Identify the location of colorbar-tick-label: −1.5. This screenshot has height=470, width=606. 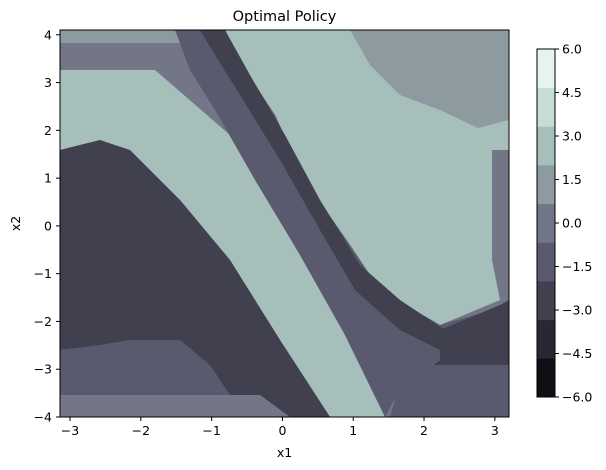
(577, 266).